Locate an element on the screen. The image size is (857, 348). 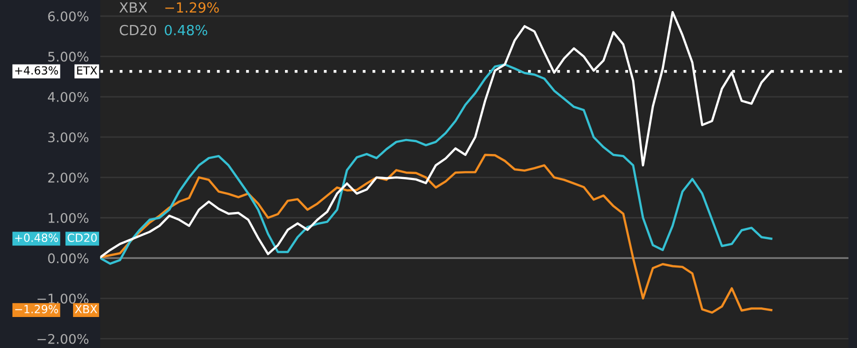
y-tick-label: 4.00% is located at coordinates (68, 97).